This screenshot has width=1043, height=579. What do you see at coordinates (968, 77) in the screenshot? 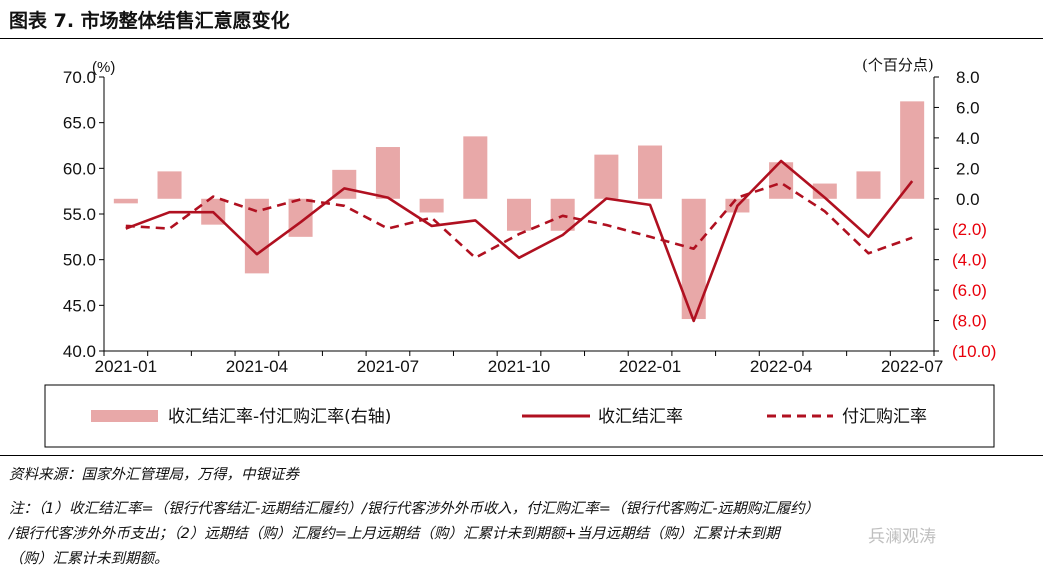
I see `right-axis-tick-label: 8.0` at bounding box center [968, 77].